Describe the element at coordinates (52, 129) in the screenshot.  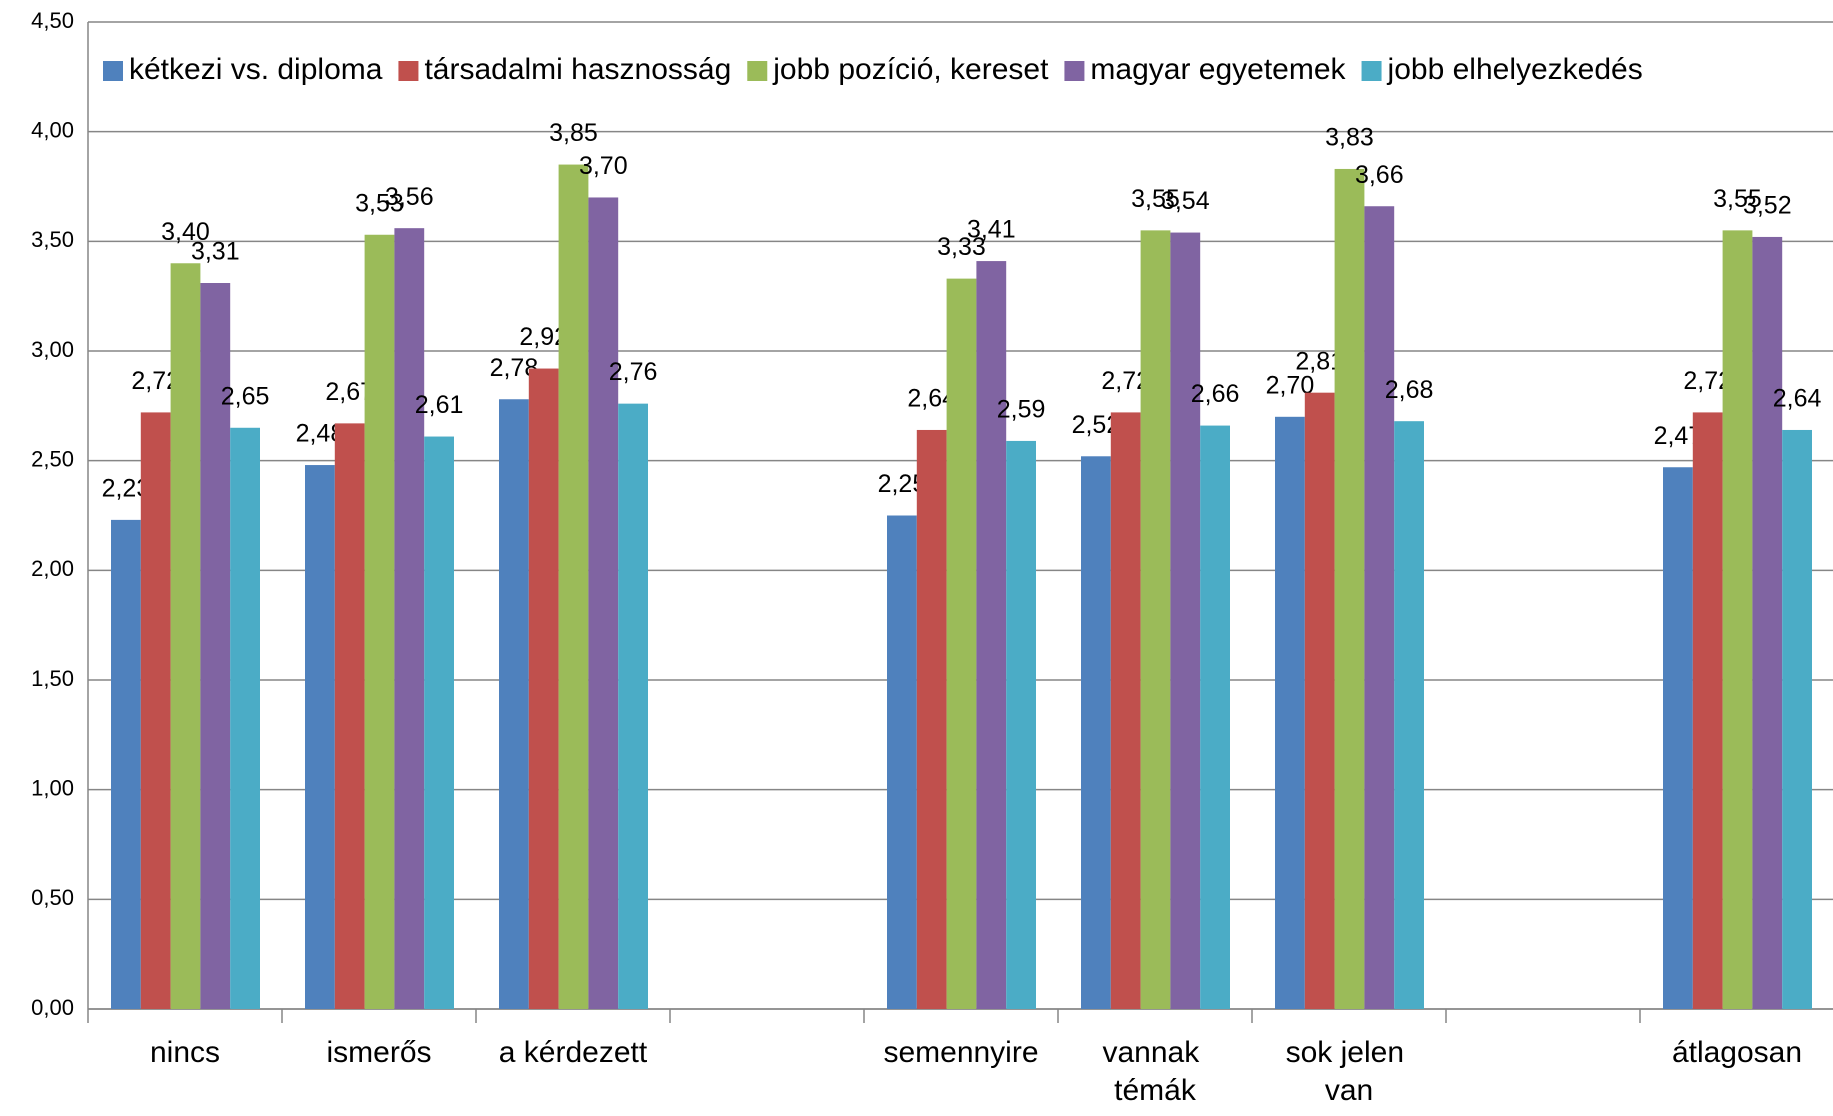
I see `y-tick-label: 4,00` at that location.